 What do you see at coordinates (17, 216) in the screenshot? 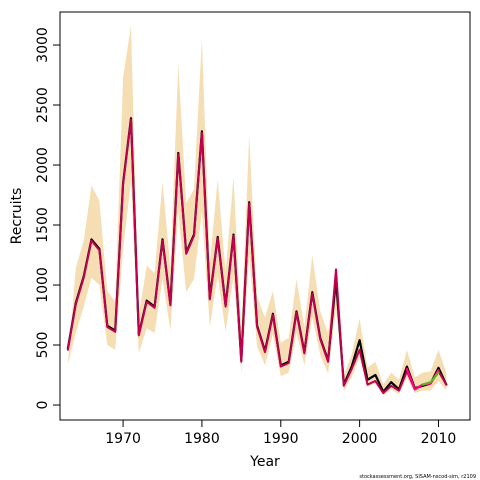
I see `y-axis-label: Recruits` at bounding box center [17, 216].